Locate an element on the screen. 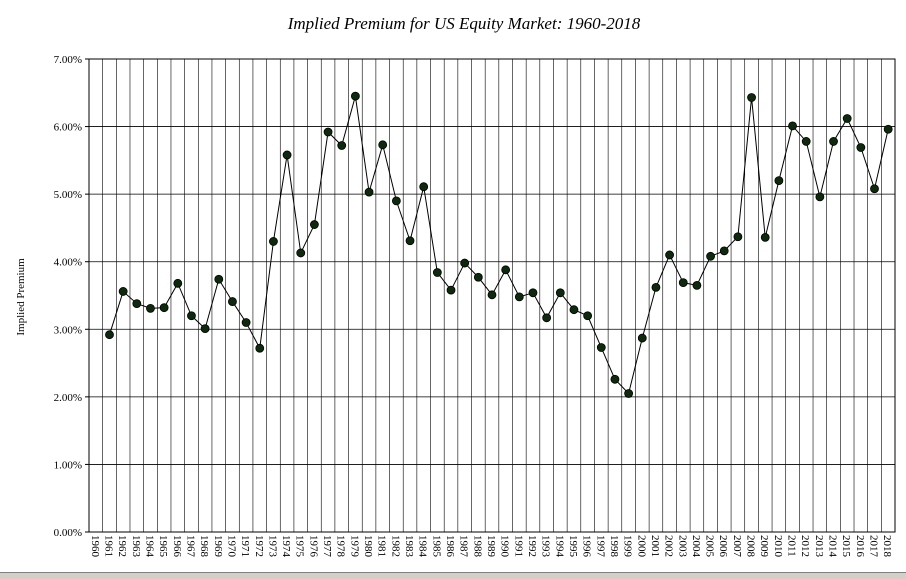  y-tick-label: 1.00% is located at coordinates (68, 465).